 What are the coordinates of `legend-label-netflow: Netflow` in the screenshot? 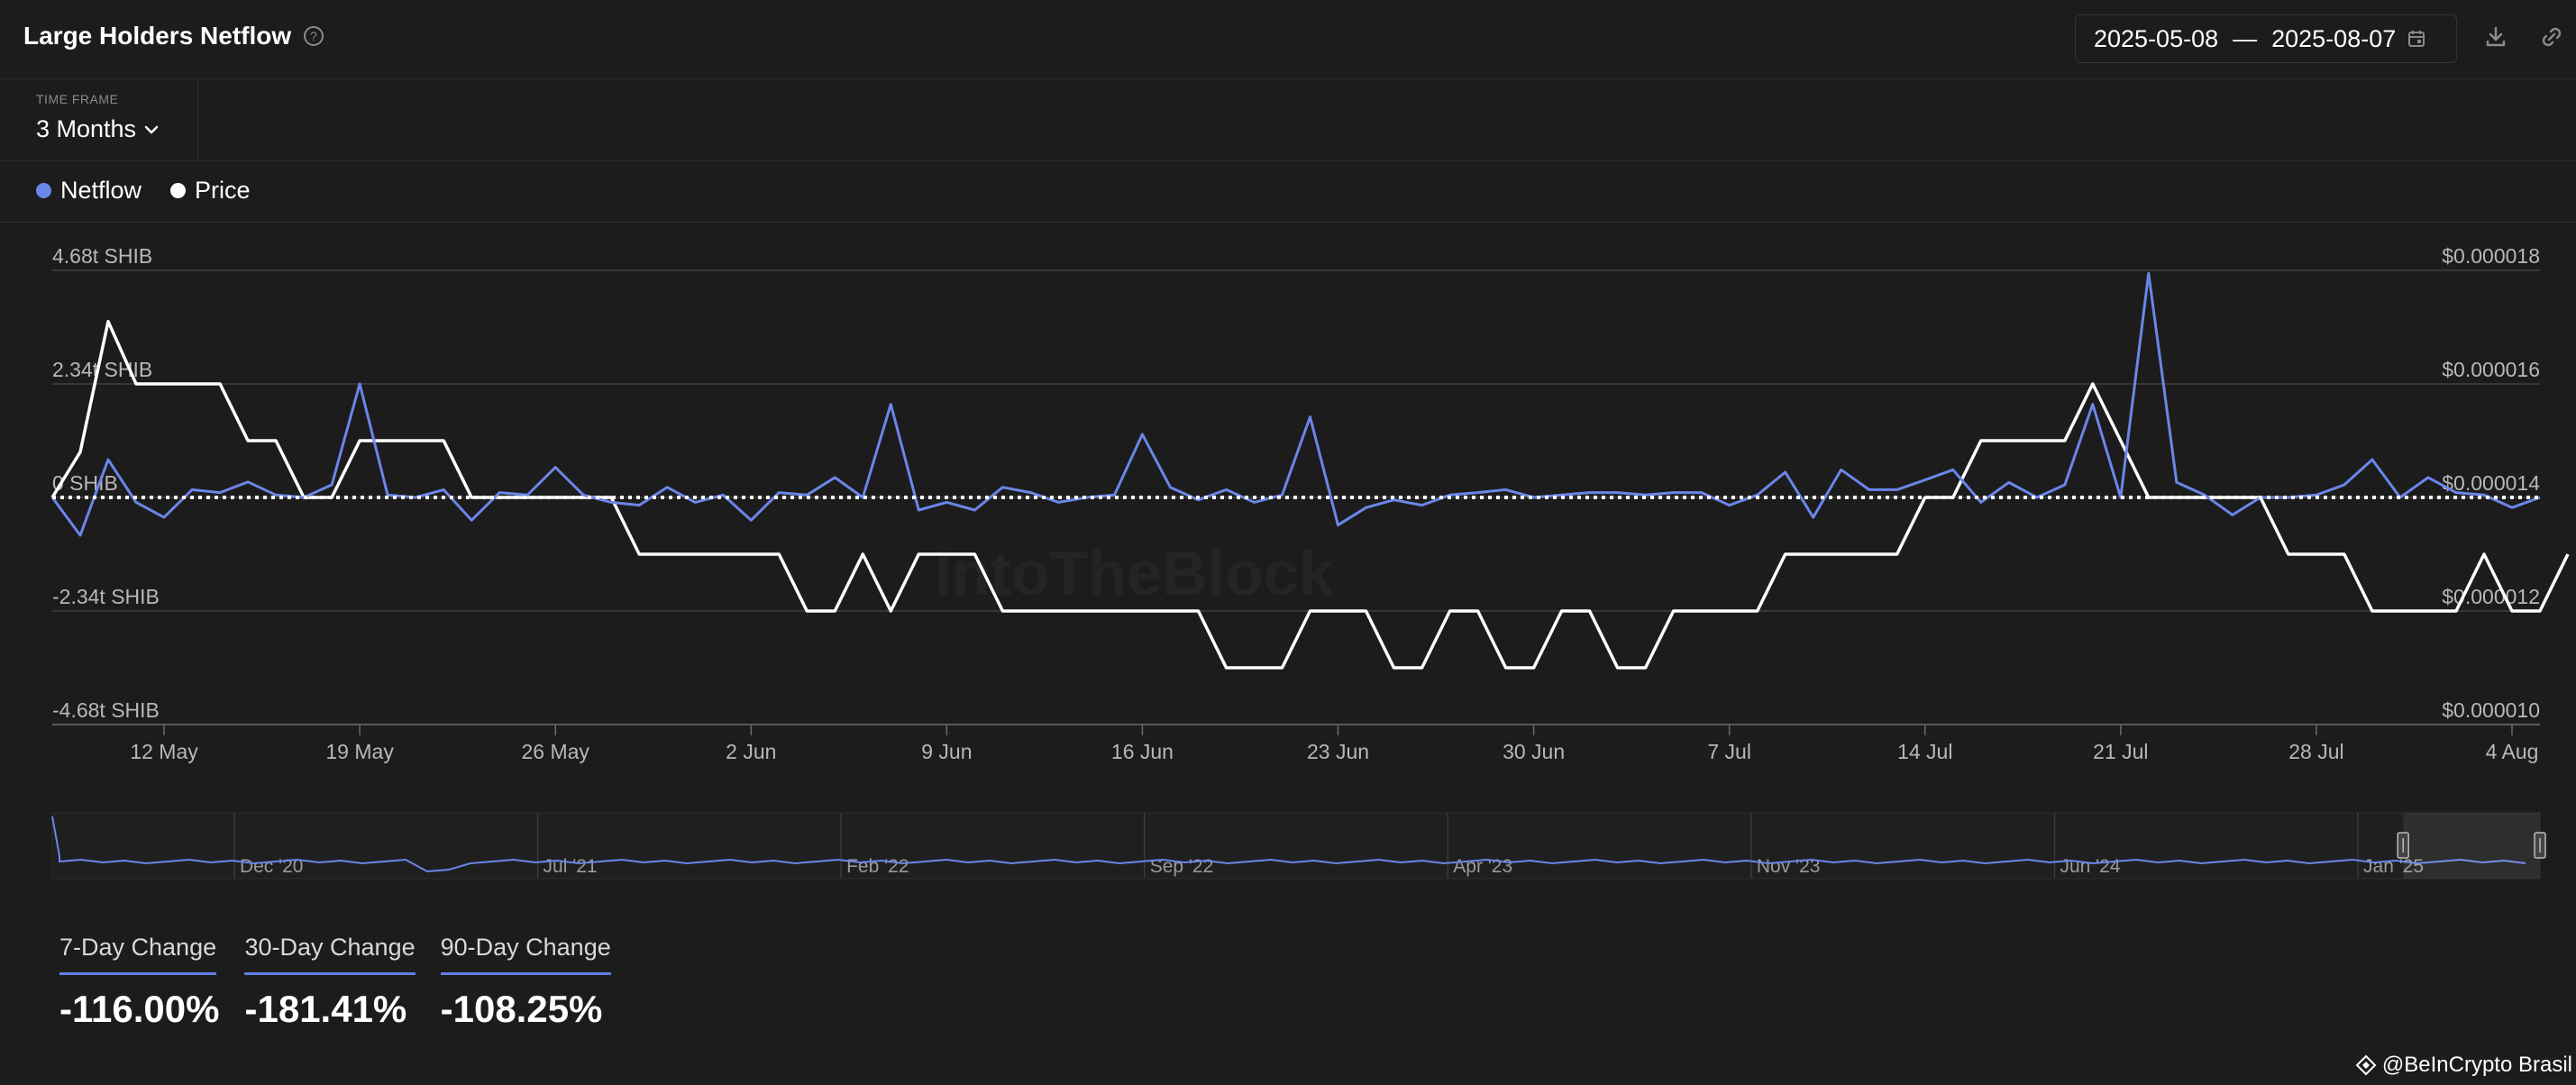 It's located at (101, 190).